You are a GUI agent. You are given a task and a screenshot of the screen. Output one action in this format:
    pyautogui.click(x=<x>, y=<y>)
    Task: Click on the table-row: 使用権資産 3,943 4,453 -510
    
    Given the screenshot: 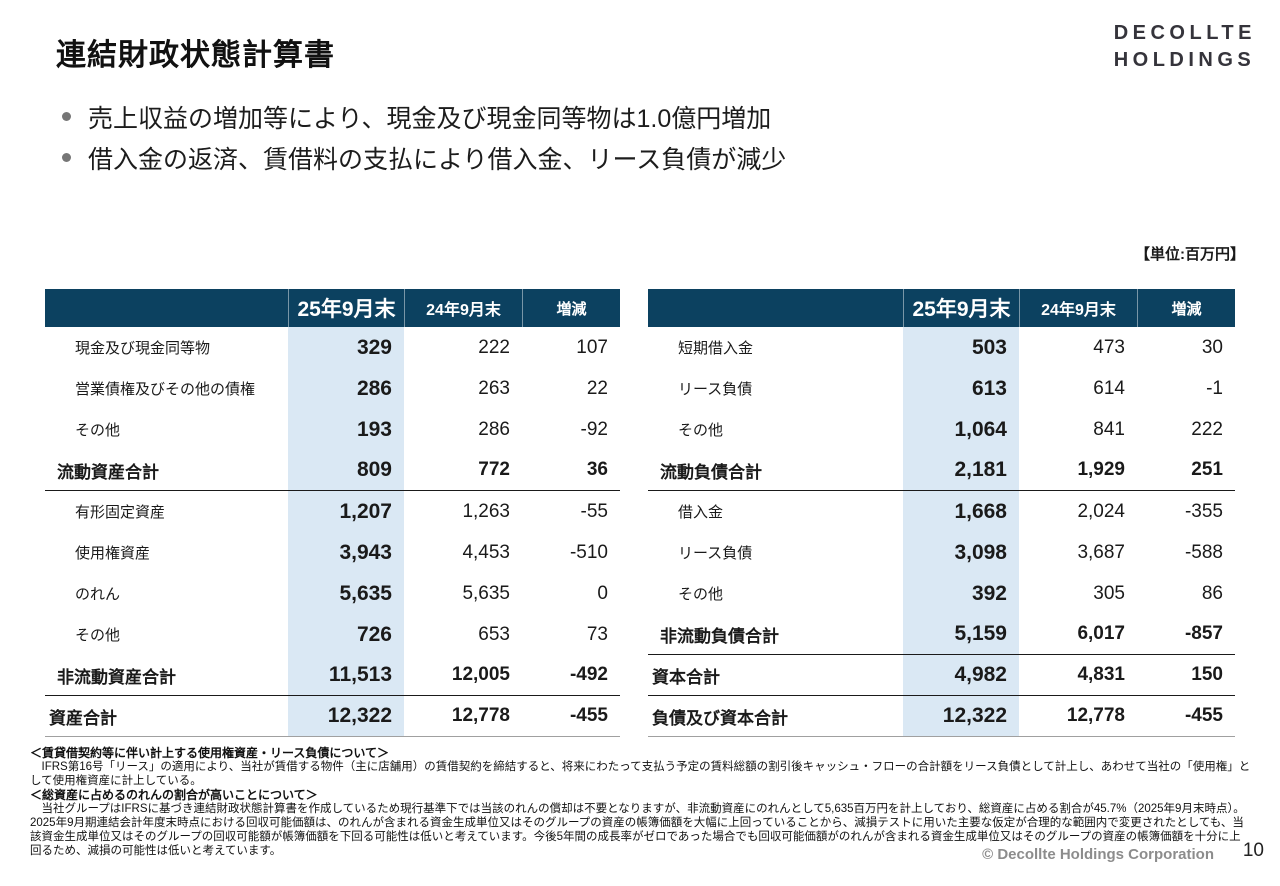 What is the action you would take?
    pyautogui.click(x=332, y=552)
    